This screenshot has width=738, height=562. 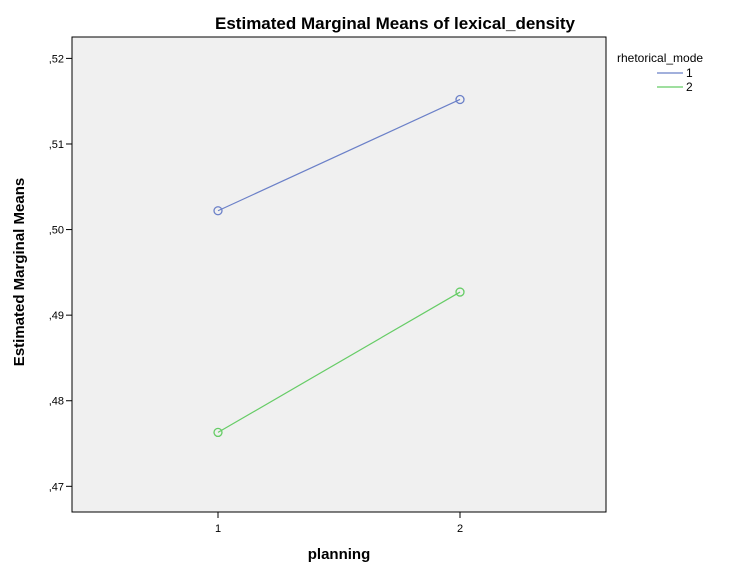 I want to click on legend-label: 1, so click(x=689, y=73).